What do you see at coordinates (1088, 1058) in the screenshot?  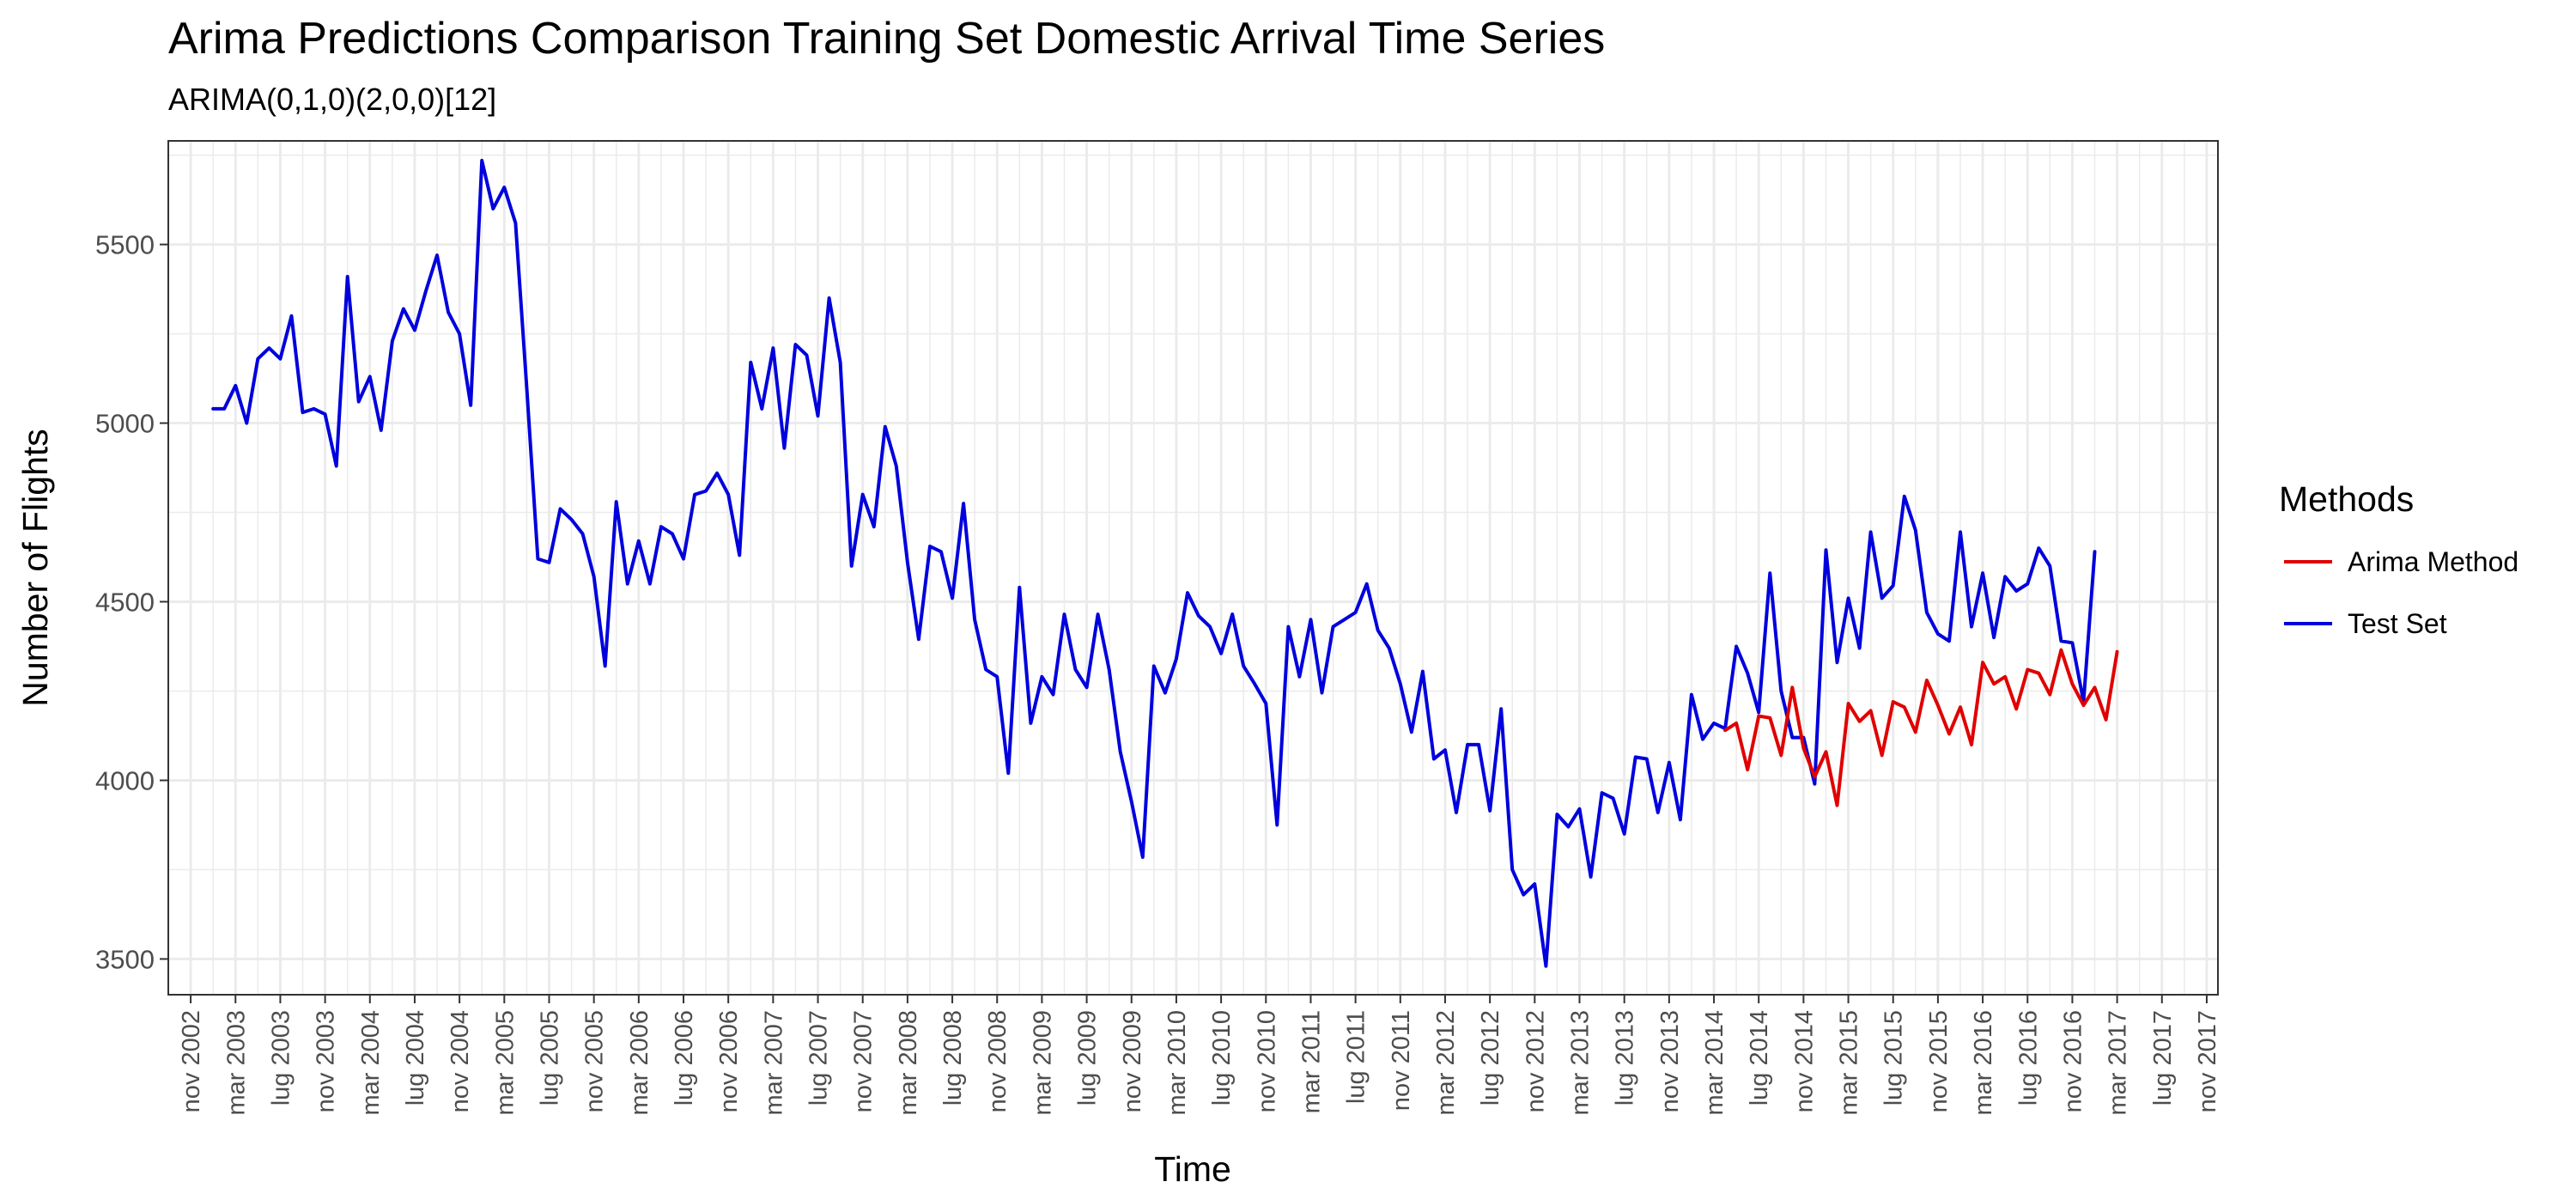 I see `x-tick-label: lug 2009` at bounding box center [1088, 1058].